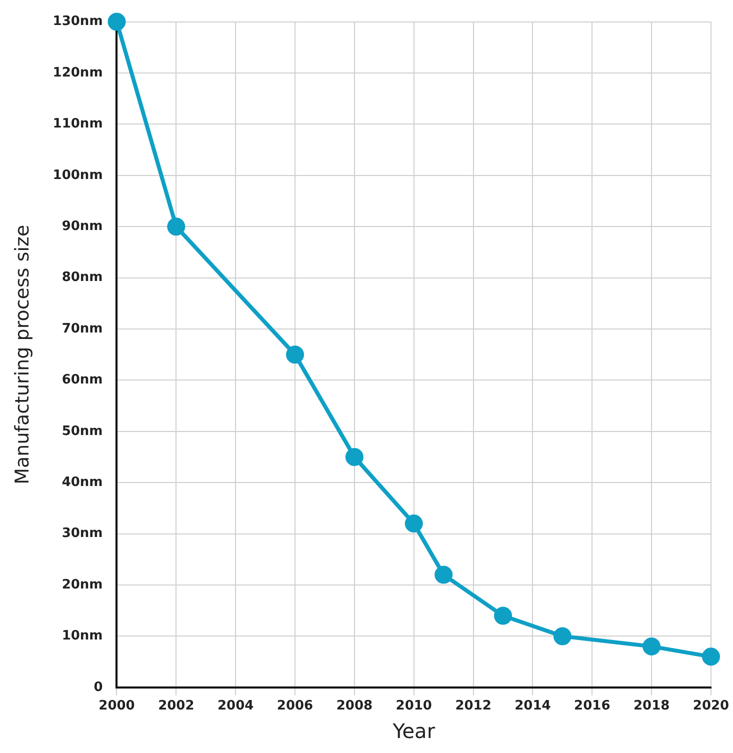  I want to click on x-tick-label: 2016, so click(592, 706).